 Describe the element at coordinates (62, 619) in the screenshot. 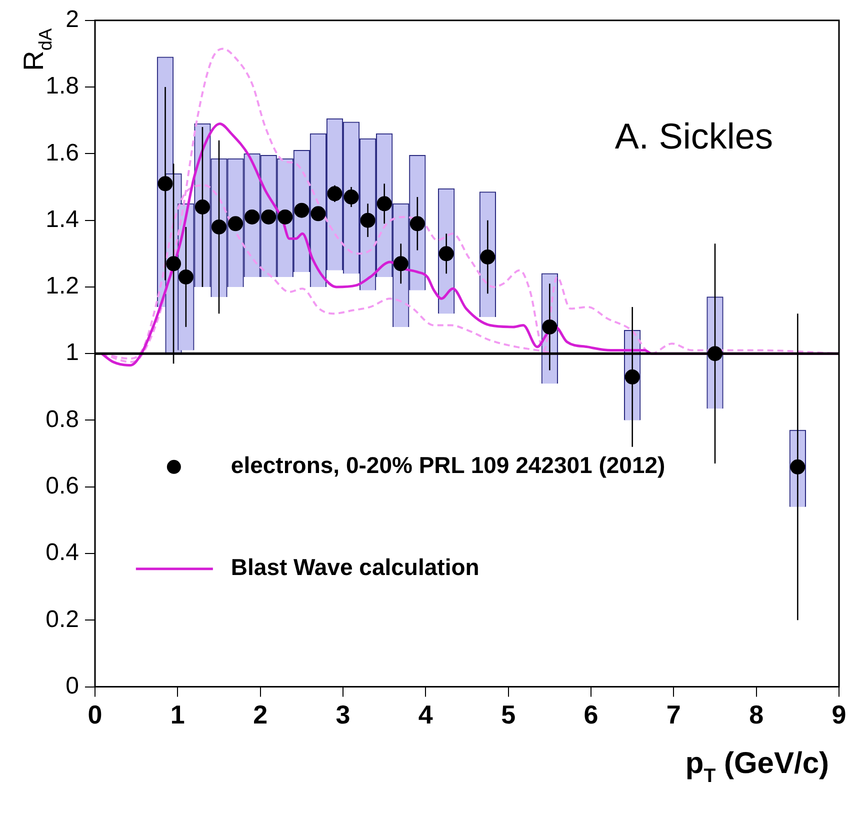

I see `y-tick-label: 0.2` at that location.